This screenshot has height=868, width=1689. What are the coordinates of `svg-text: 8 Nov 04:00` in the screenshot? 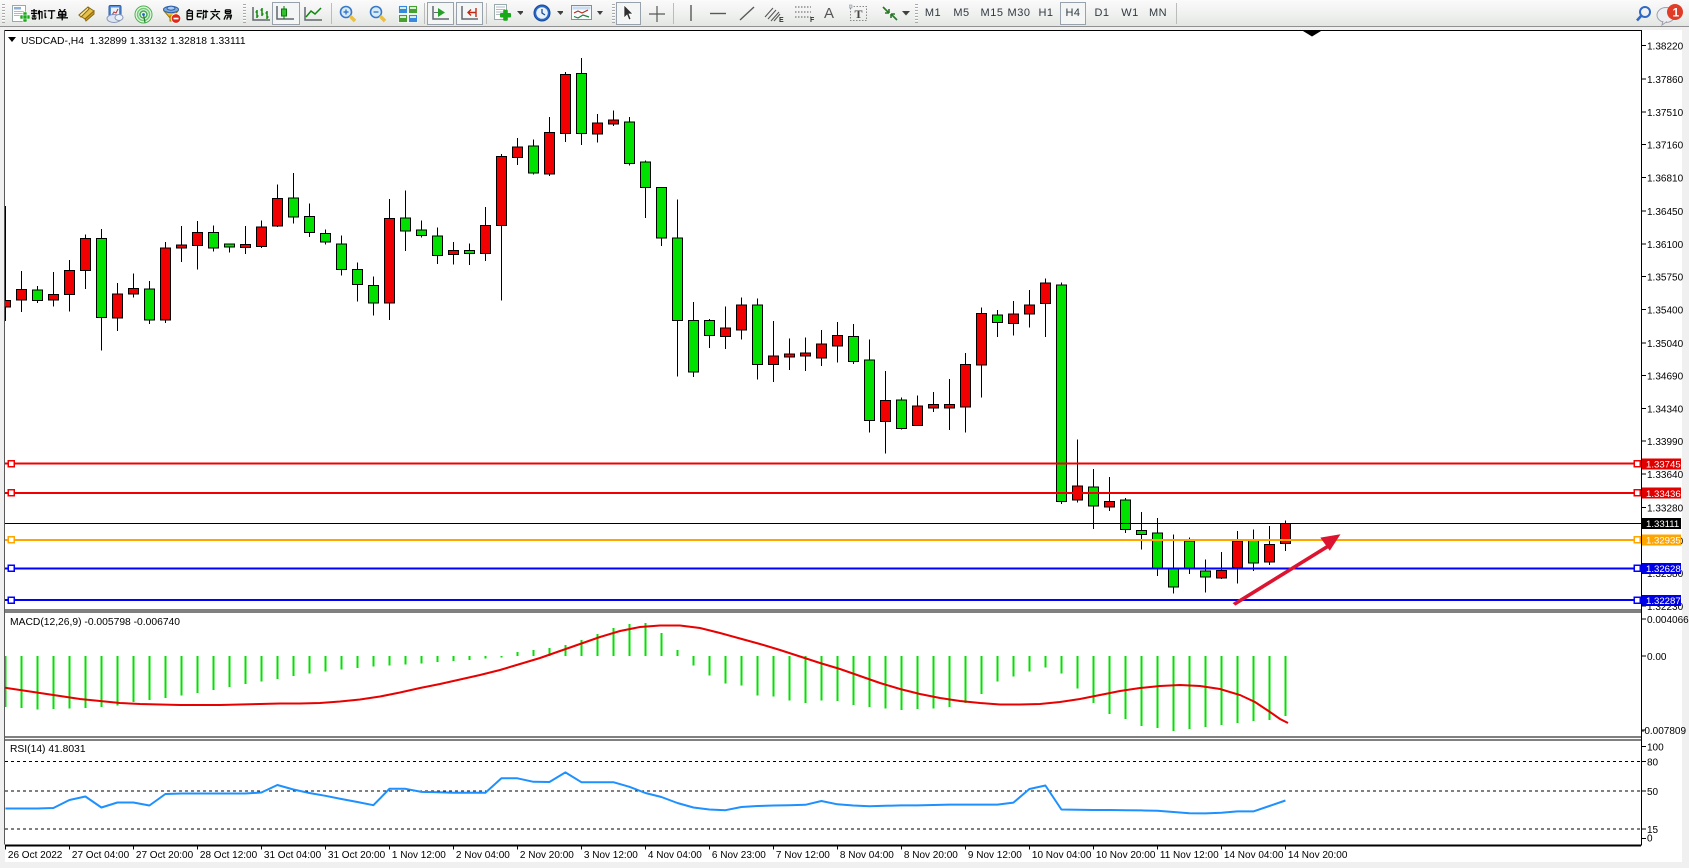 It's located at (867, 855).